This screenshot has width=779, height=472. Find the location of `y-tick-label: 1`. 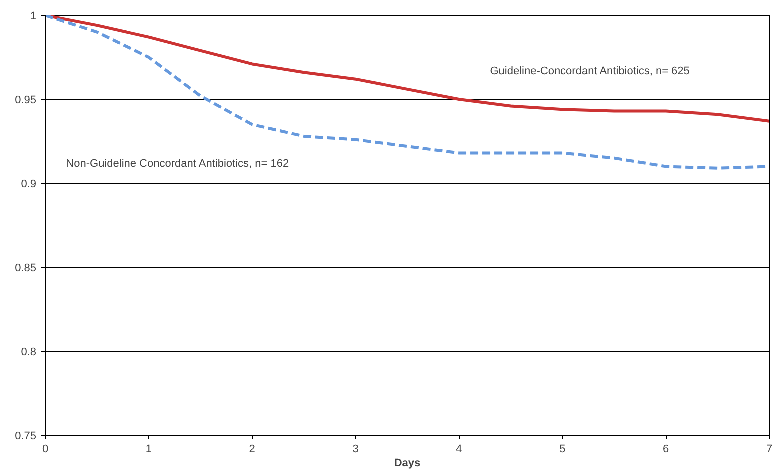

y-tick-label: 1 is located at coordinates (33, 16).